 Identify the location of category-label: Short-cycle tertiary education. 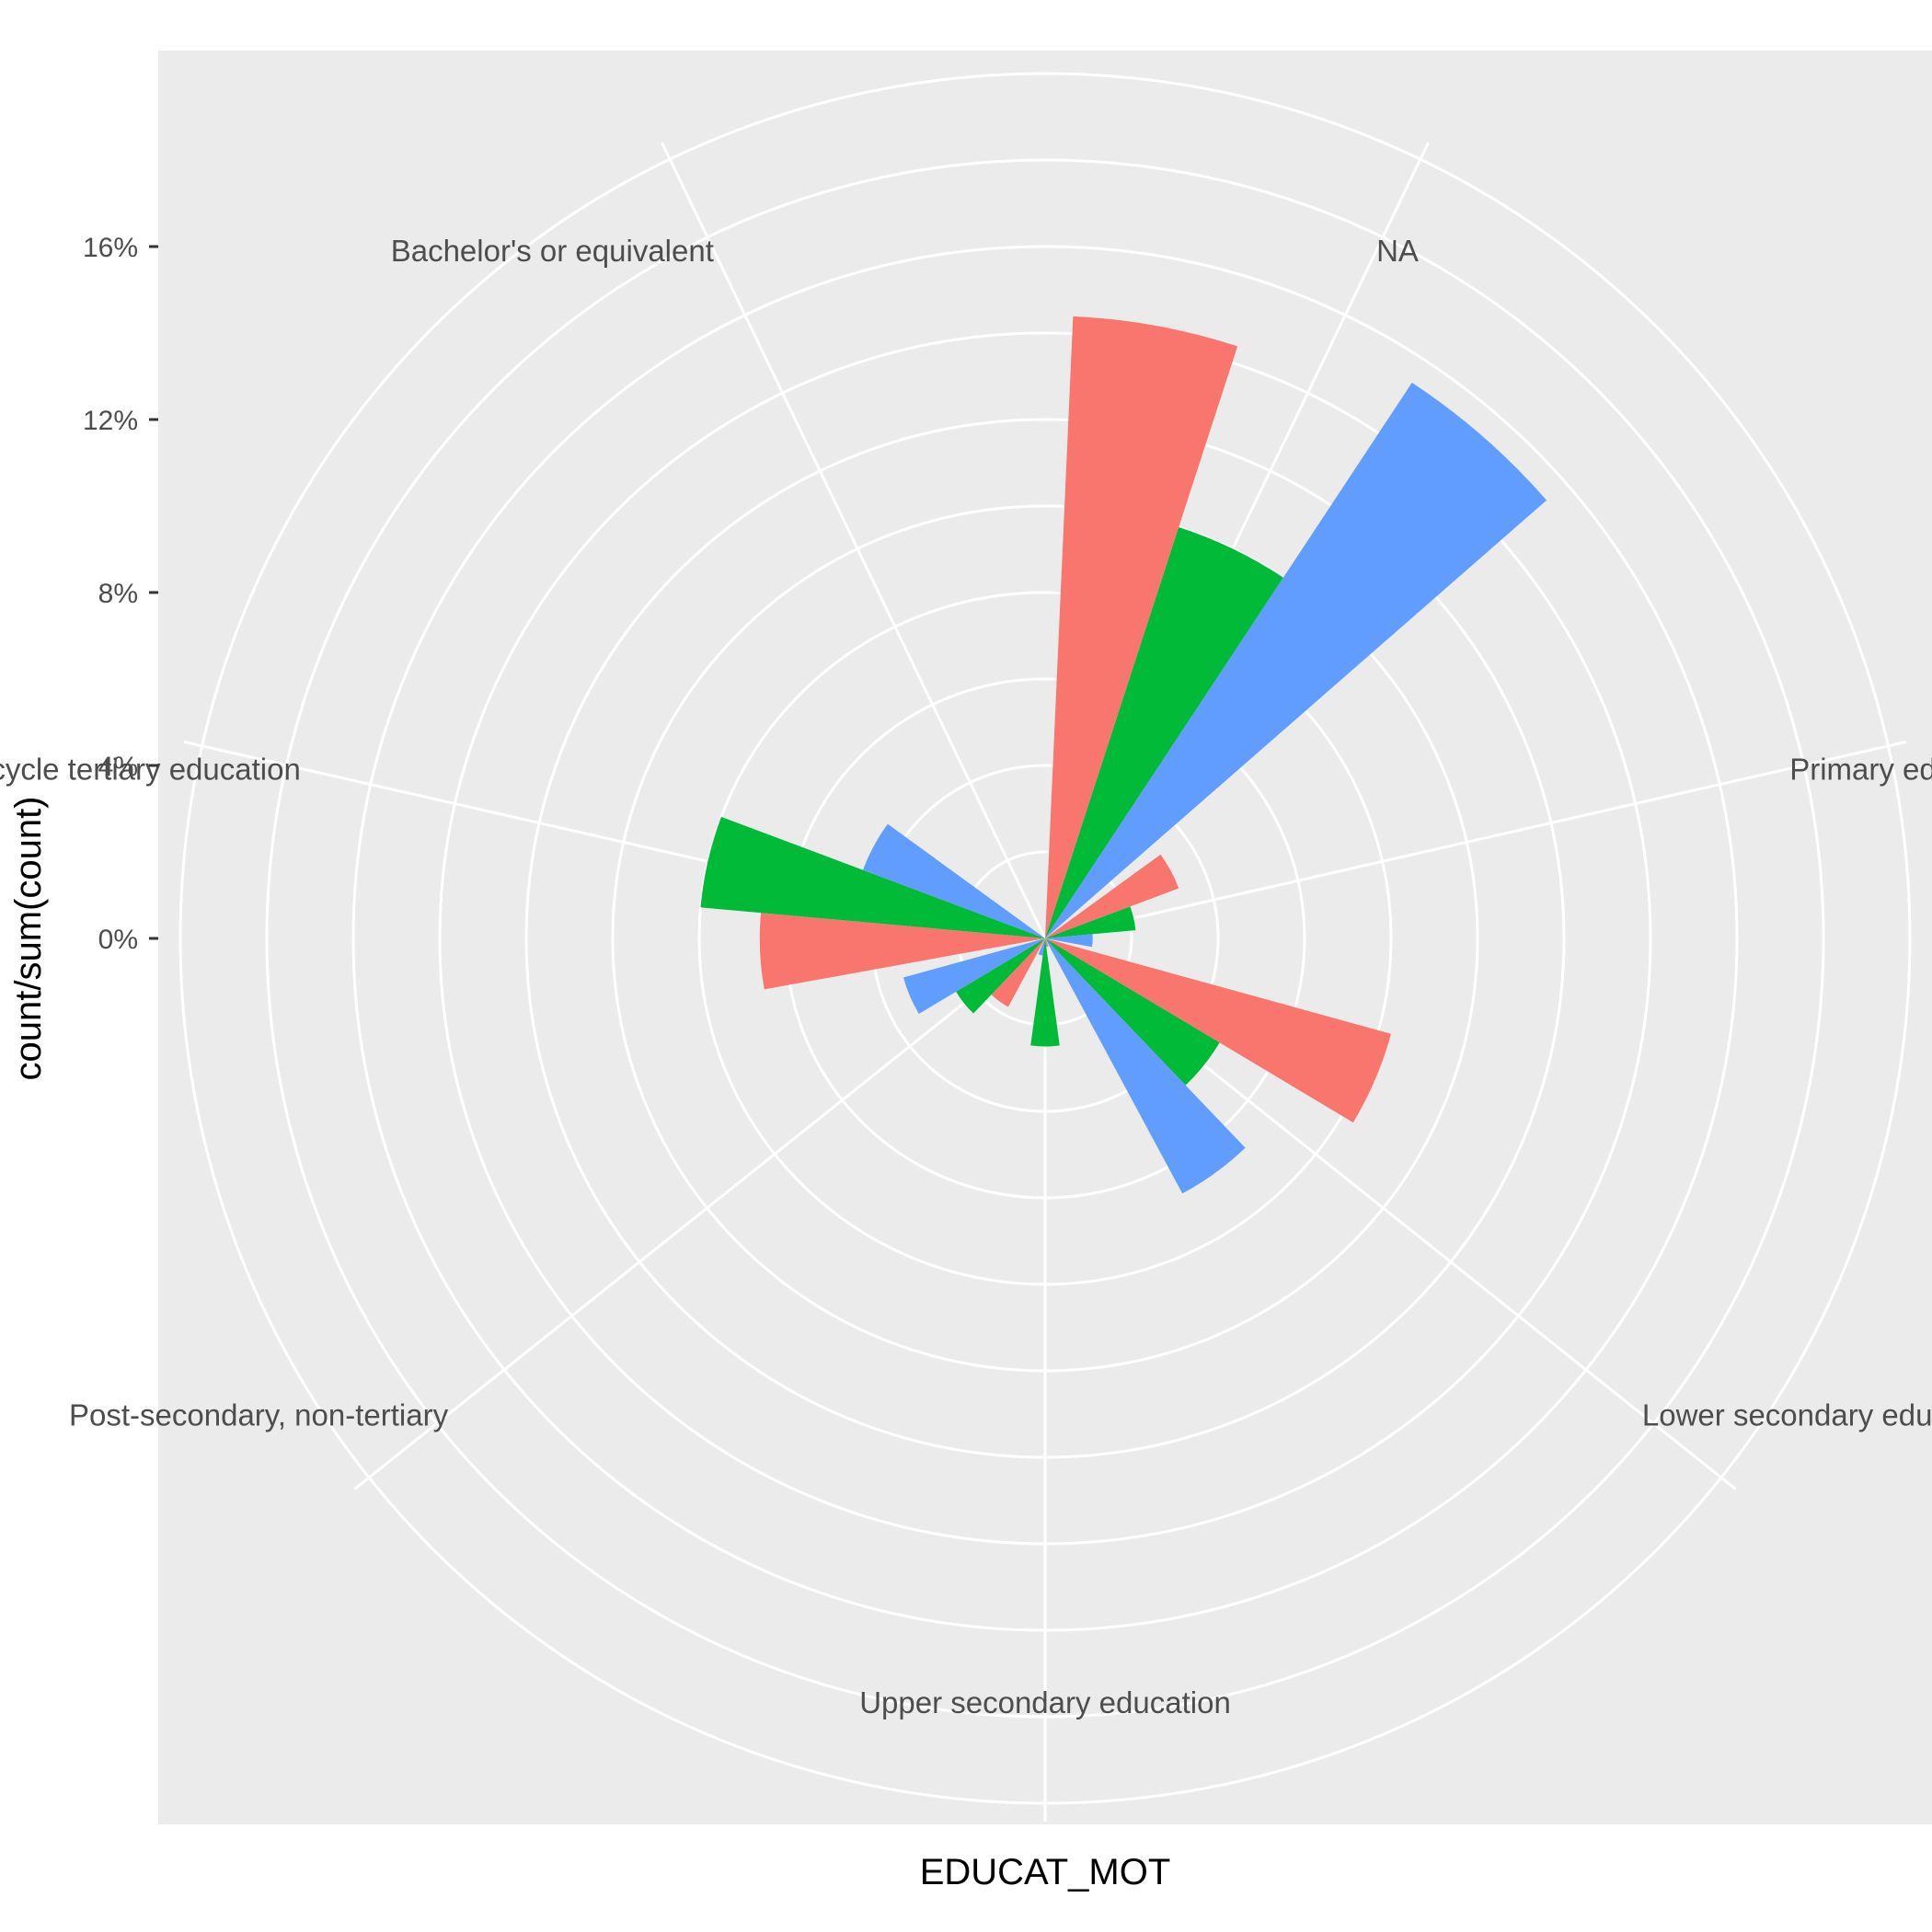
(150, 769).